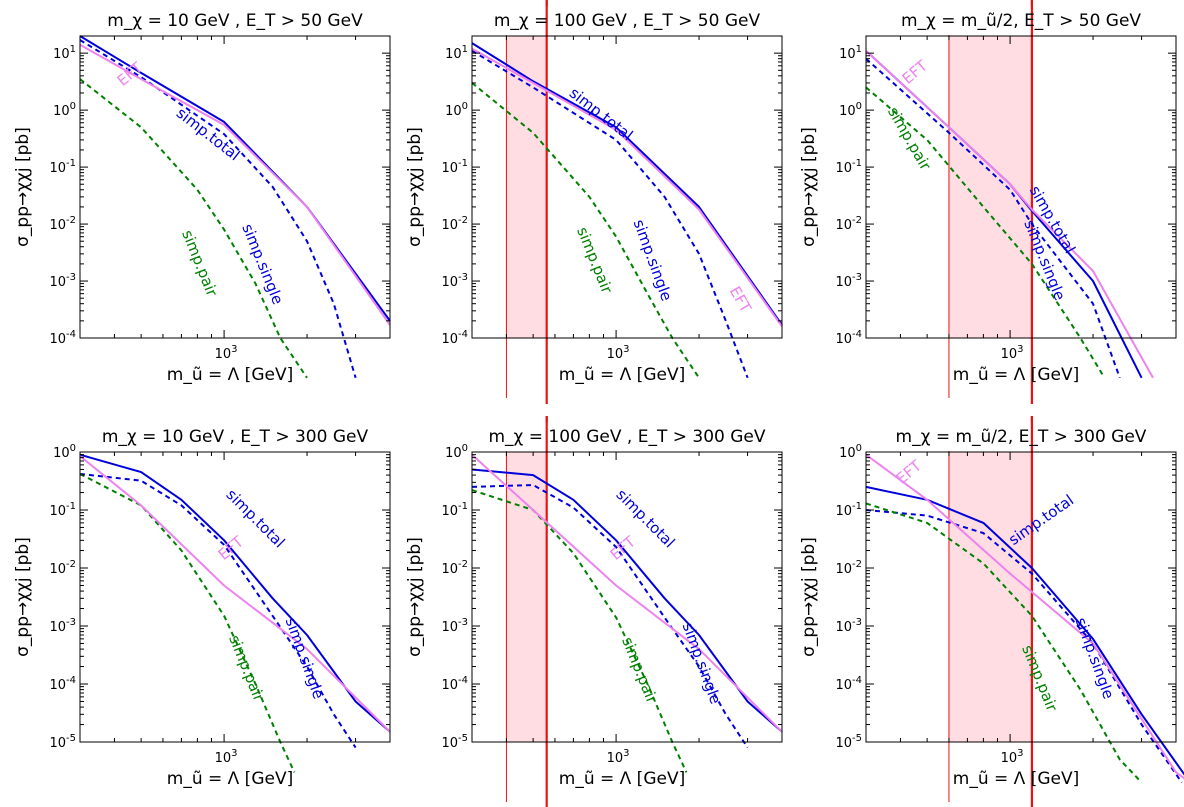 The width and height of the screenshot is (1184, 807). Describe the element at coordinates (1021, 437) in the screenshot. I see `panel-title: m_χ = m_ũ/2, E_T > 300 GeV` at that location.